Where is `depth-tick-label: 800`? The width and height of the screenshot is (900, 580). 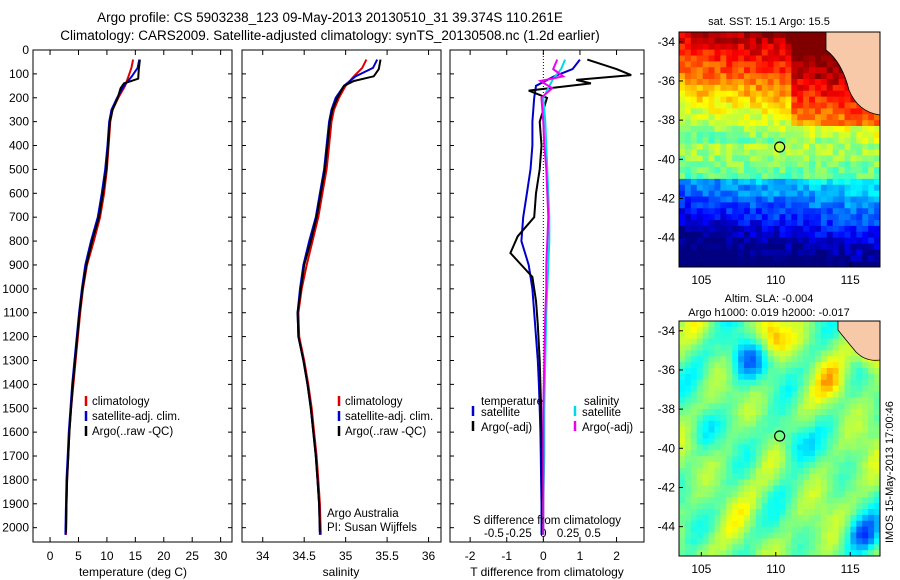
depth-tick-label: 800 is located at coordinates (19, 241).